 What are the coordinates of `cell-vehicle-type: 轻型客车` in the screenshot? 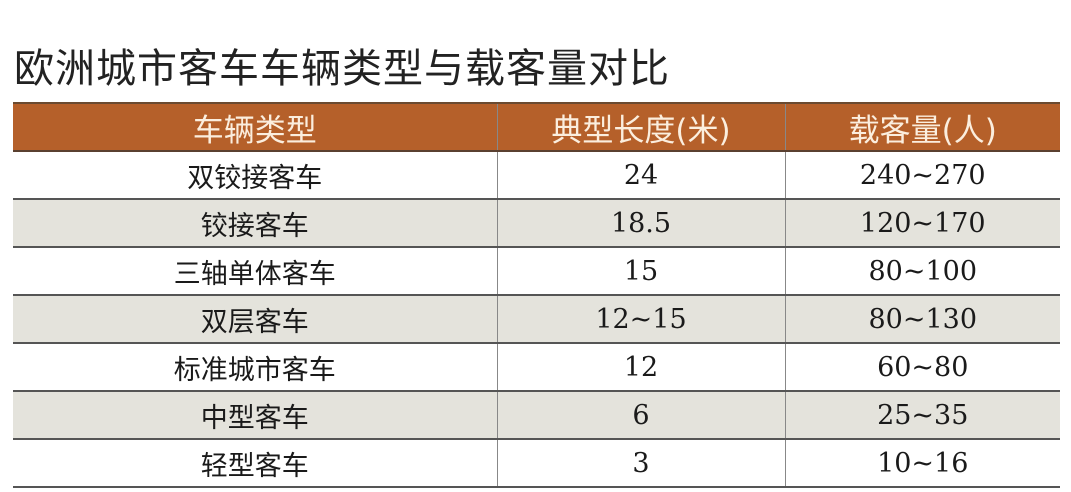 It's located at (255, 463).